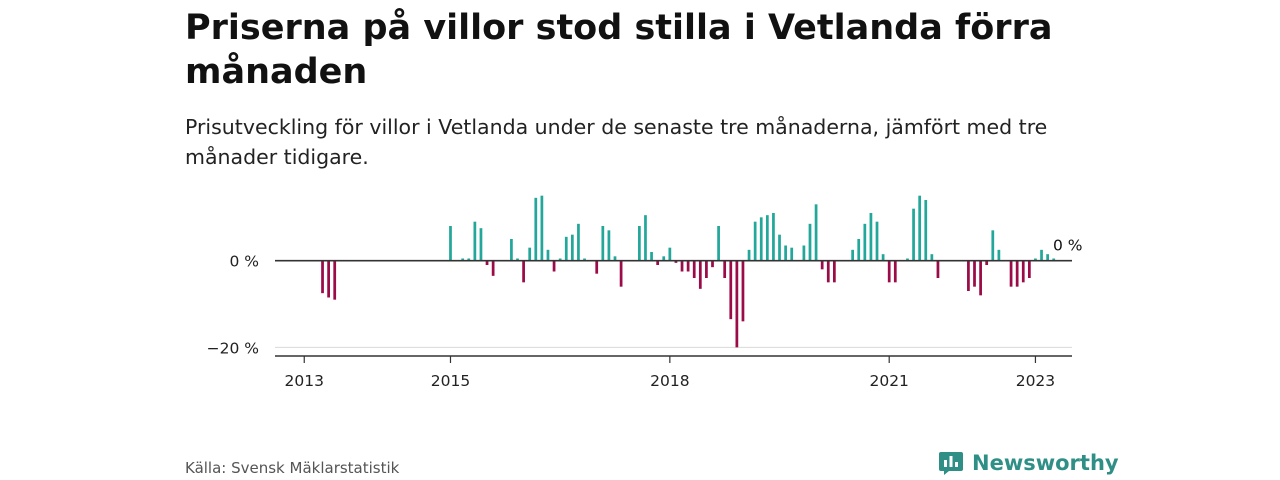 Image resolution: width=1280 pixels, height=480 pixels. Describe the element at coordinates (1045, 463) in the screenshot. I see `brand-name: Newsworthy` at that location.